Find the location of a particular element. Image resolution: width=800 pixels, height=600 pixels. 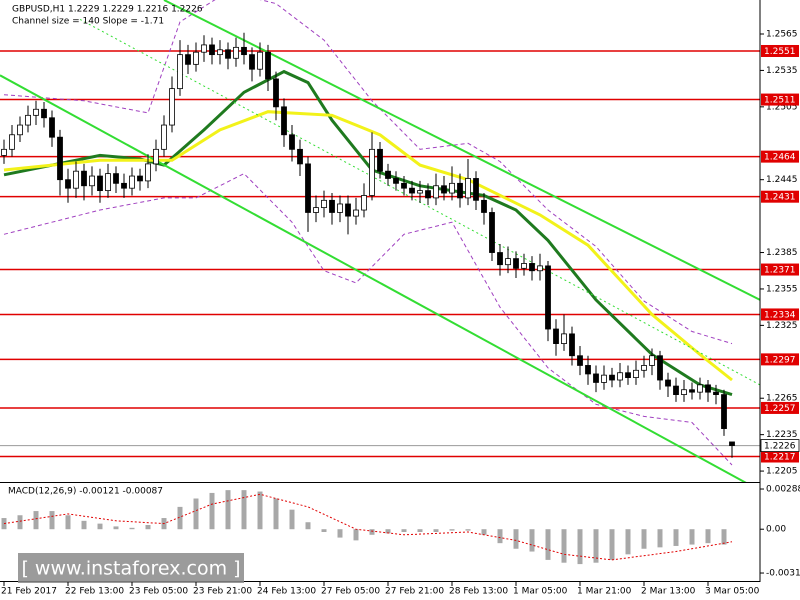

level-label: 1.2334 is located at coordinates (780, 315).